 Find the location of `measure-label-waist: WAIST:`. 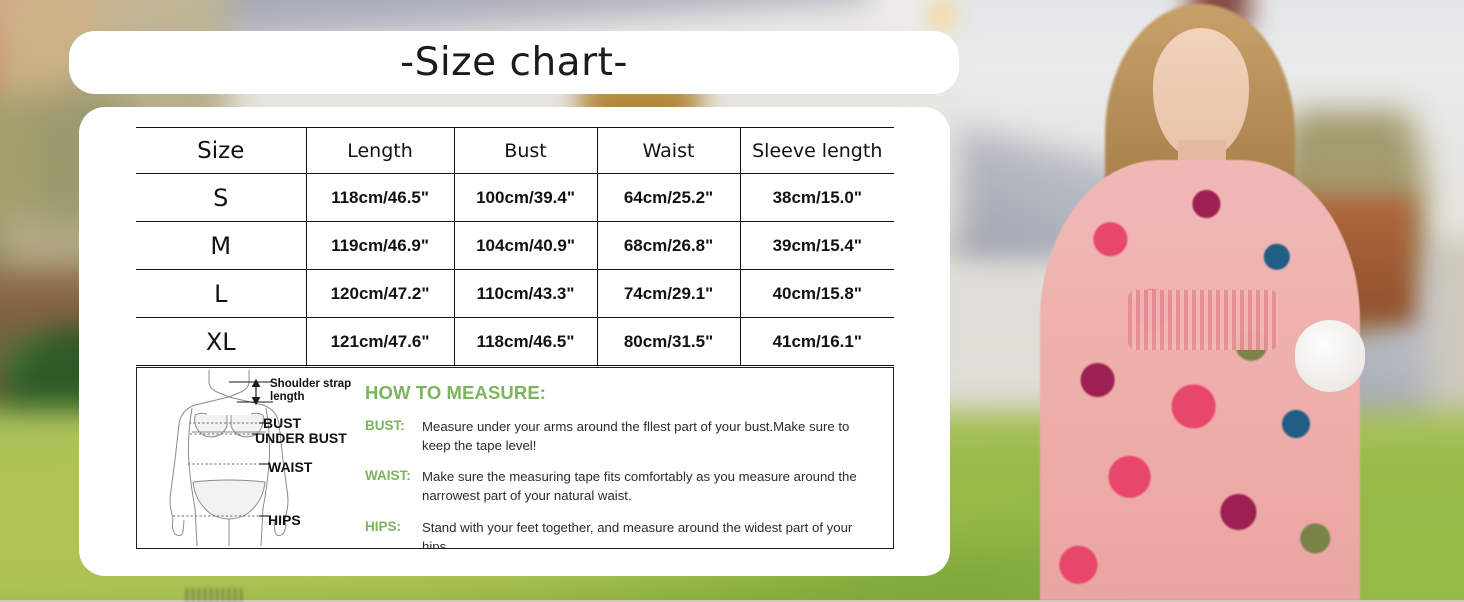

measure-label-waist: WAIST: is located at coordinates (388, 476).